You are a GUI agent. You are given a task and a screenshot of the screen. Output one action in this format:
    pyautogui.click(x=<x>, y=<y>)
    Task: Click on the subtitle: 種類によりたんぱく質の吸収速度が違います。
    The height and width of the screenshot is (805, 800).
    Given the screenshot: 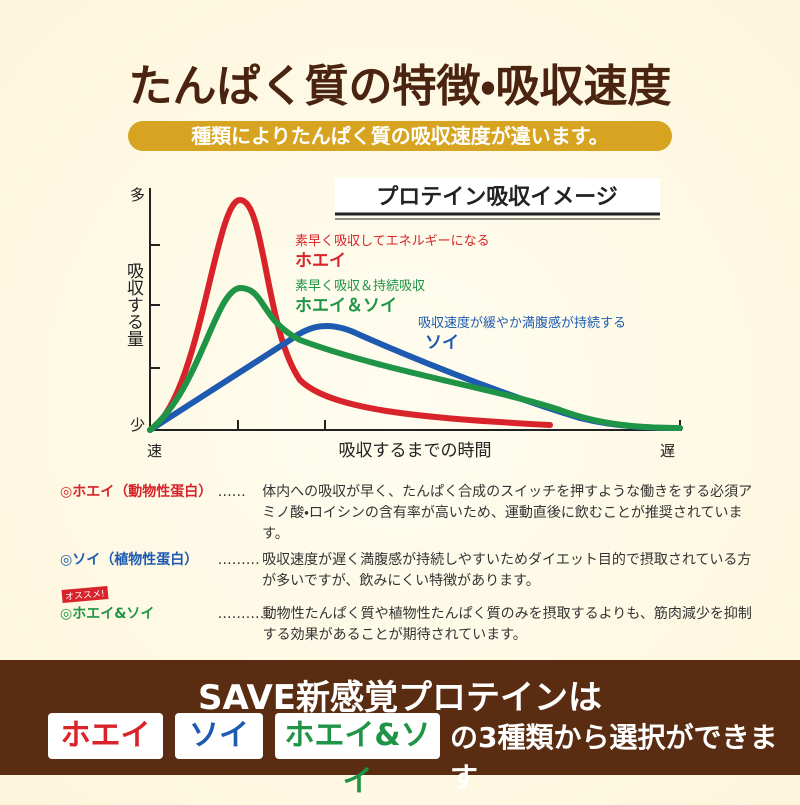 What is the action you would take?
    pyautogui.click(x=400, y=136)
    